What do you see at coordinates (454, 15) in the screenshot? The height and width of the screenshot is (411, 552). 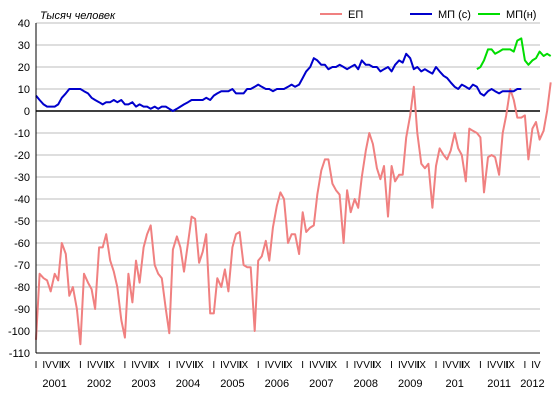 I see `legend-label: МП (с)` at bounding box center [454, 15].